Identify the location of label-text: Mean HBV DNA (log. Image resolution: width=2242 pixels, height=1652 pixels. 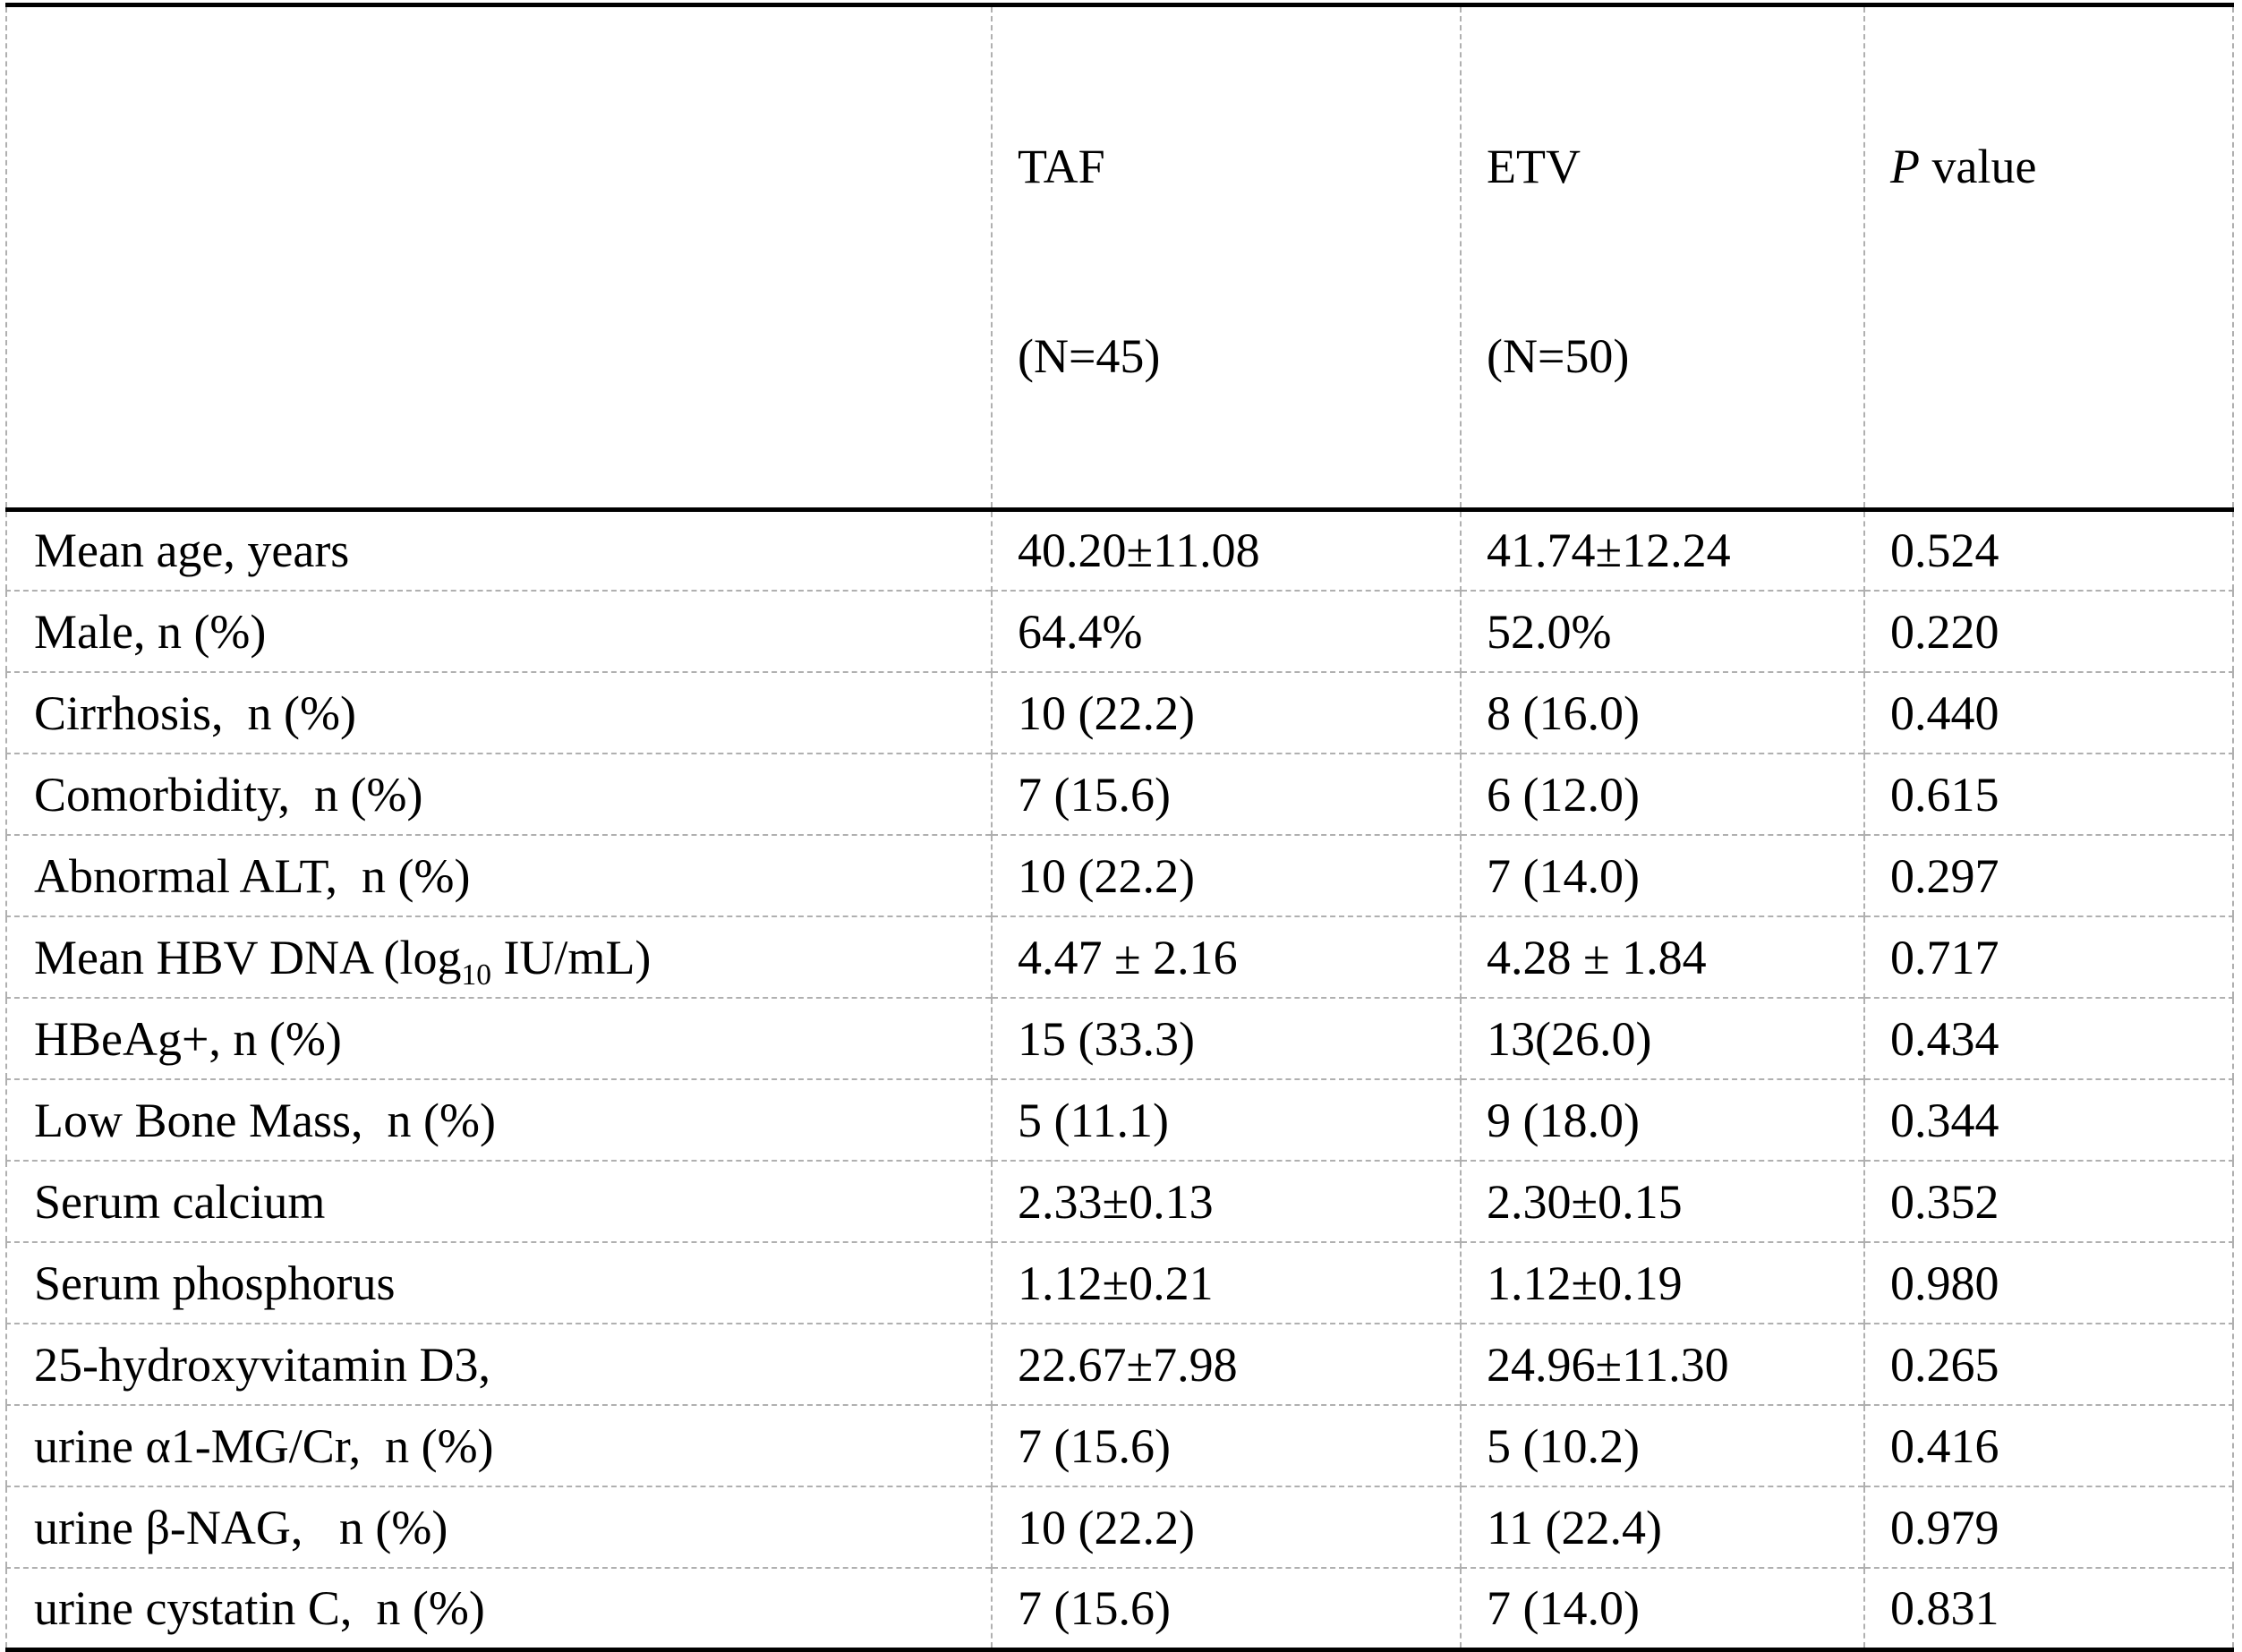
(248, 957).